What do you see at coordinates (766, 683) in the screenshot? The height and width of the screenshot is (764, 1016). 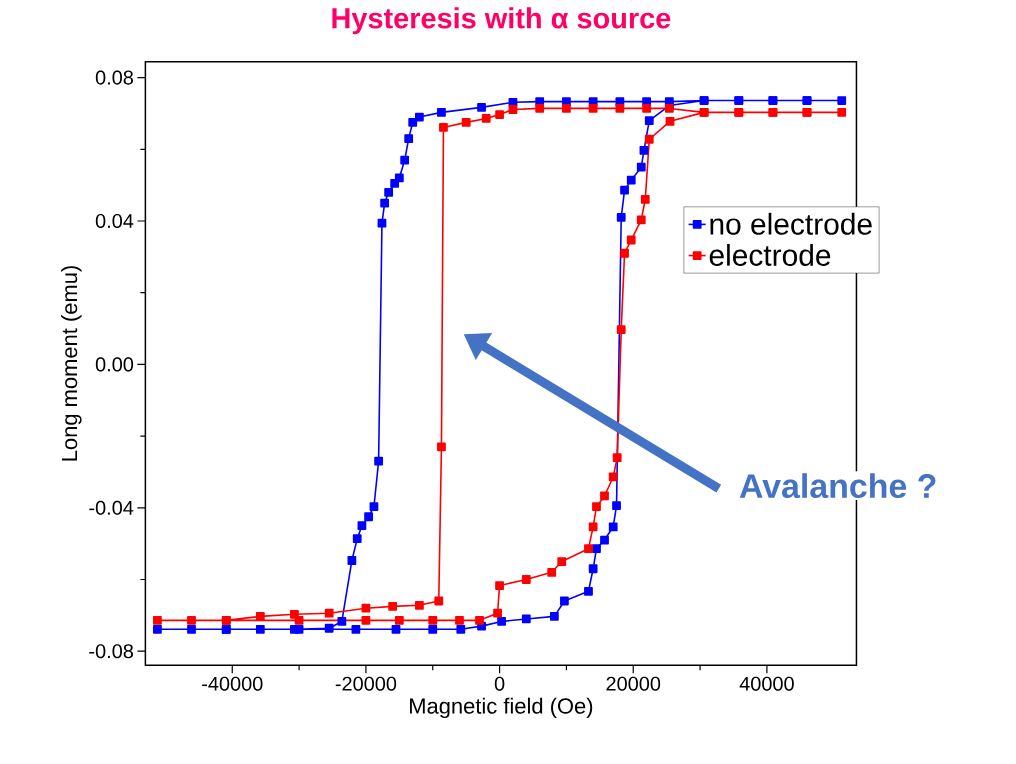 I see `x-tick-label: 40000` at bounding box center [766, 683].